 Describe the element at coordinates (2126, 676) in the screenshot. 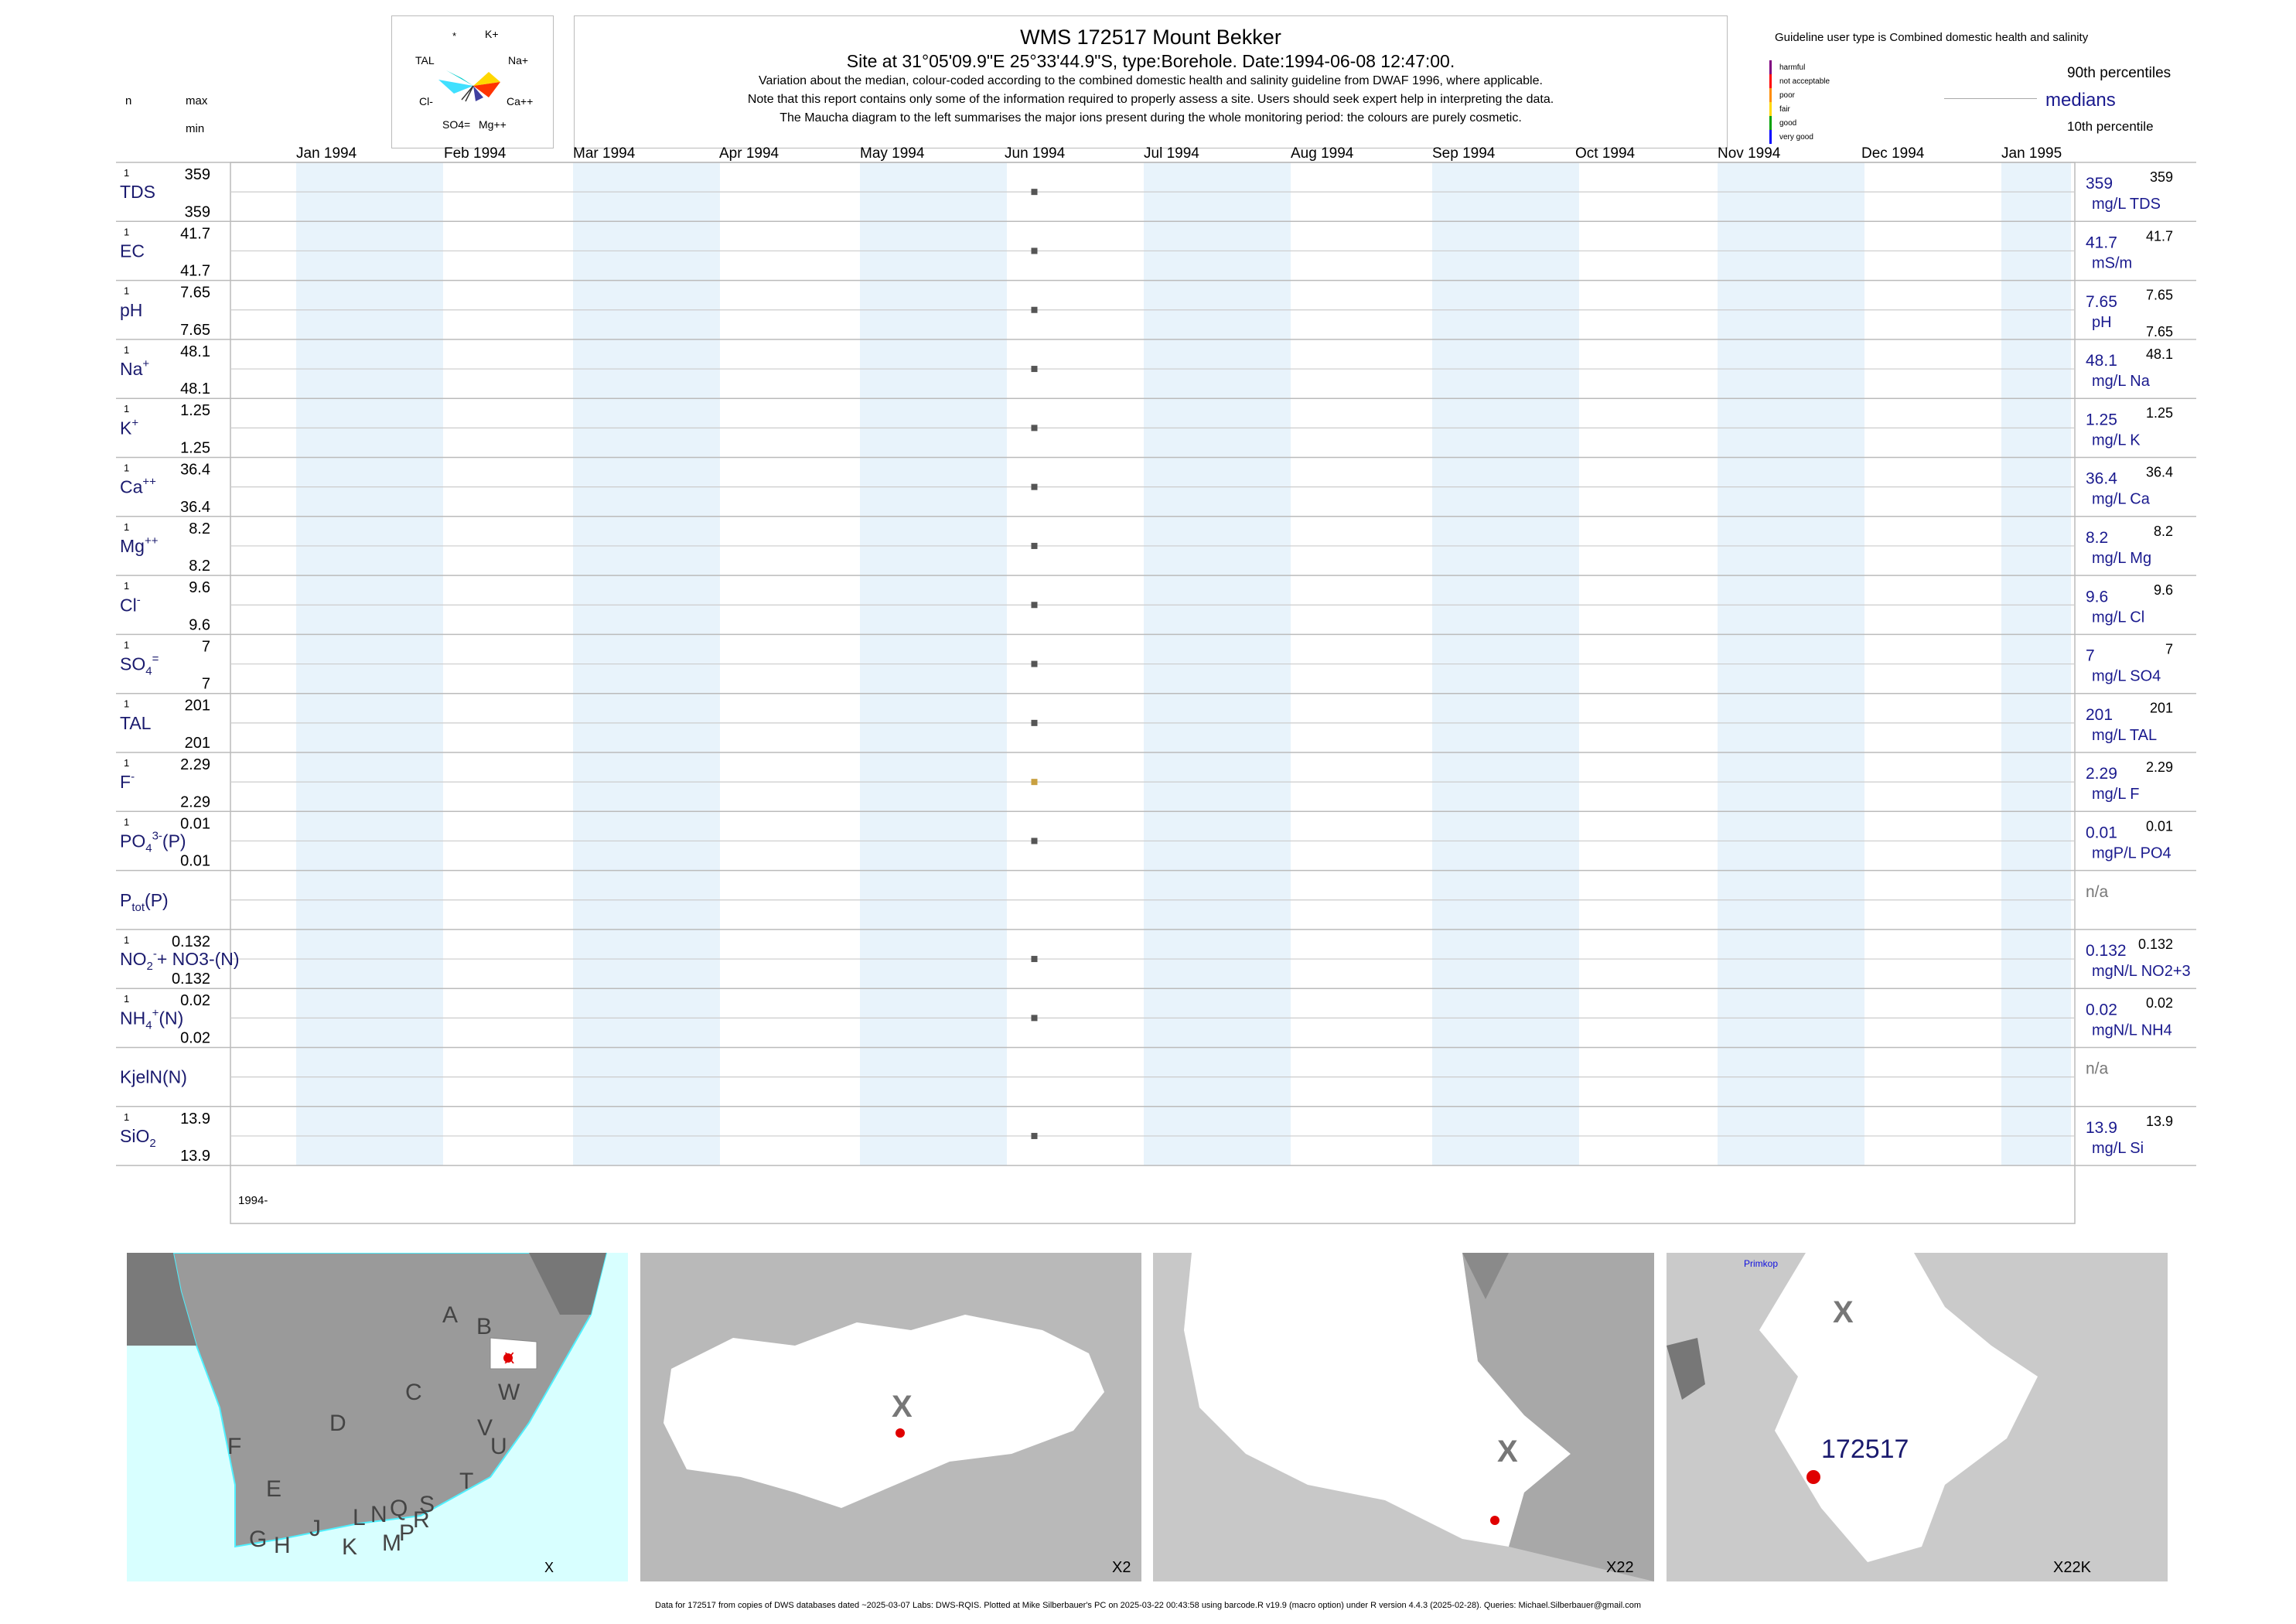

I see `row-unit: mg/L SO4` at that location.